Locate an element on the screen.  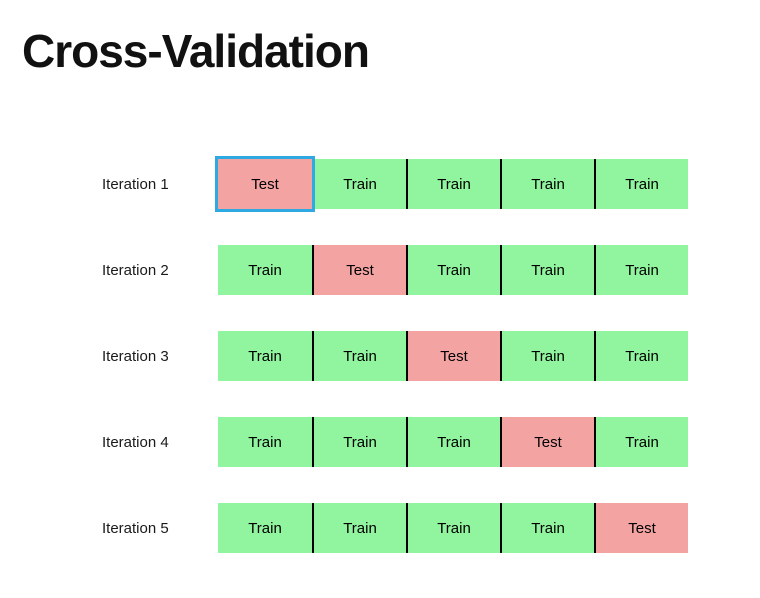
iteration-row: Iteration 2 Train Test Train Train Train is located at coordinates (431, 270).